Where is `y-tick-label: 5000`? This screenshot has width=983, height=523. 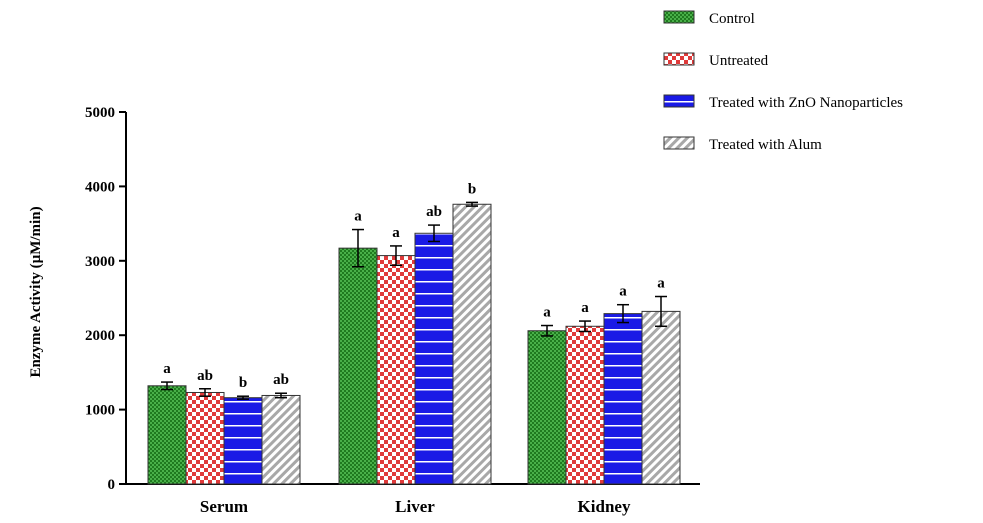 y-tick-label: 5000 is located at coordinates (100, 113).